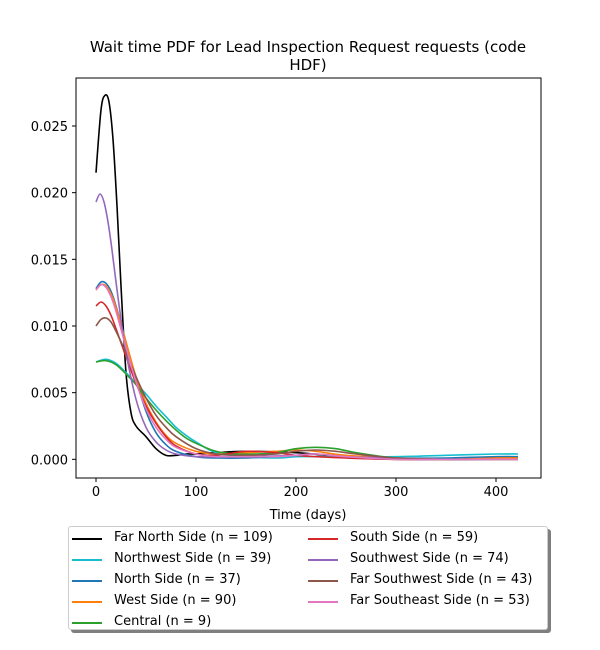 This screenshot has width=600, height=650. Describe the element at coordinates (414, 537) in the screenshot. I see `legend-label: South Side (n = 59)` at that location.